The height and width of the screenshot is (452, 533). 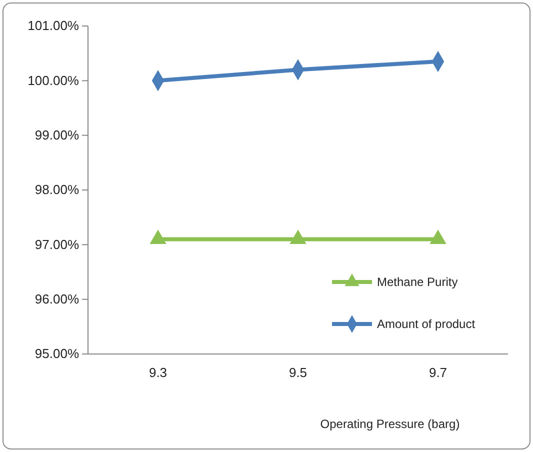 I want to click on x-axis-title: Operating Pressure (barg), so click(x=390, y=424).